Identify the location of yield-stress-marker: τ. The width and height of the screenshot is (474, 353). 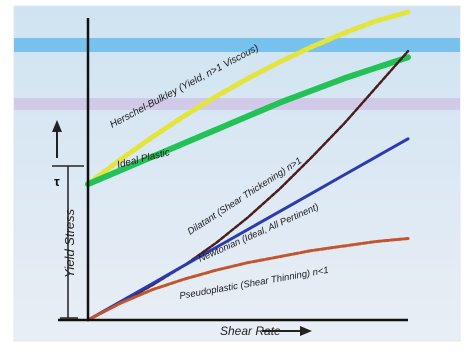
(68, 219).